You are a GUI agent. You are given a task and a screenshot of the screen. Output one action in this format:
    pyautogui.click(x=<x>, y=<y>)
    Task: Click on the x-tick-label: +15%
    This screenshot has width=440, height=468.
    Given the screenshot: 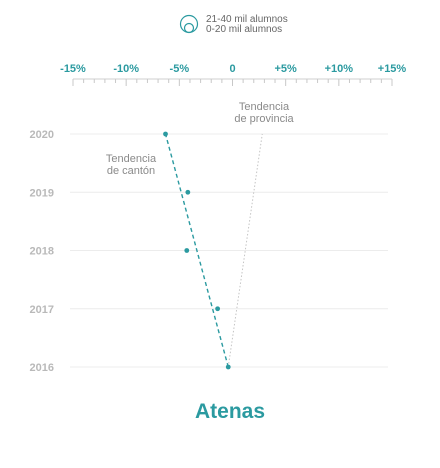 What is the action you would take?
    pyautogui.click(x=392, y=69)
    